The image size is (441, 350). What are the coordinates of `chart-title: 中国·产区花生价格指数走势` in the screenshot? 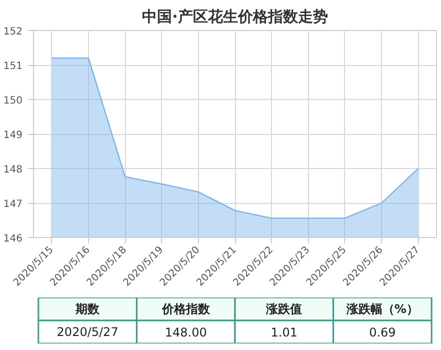 It's located at (235, 17).